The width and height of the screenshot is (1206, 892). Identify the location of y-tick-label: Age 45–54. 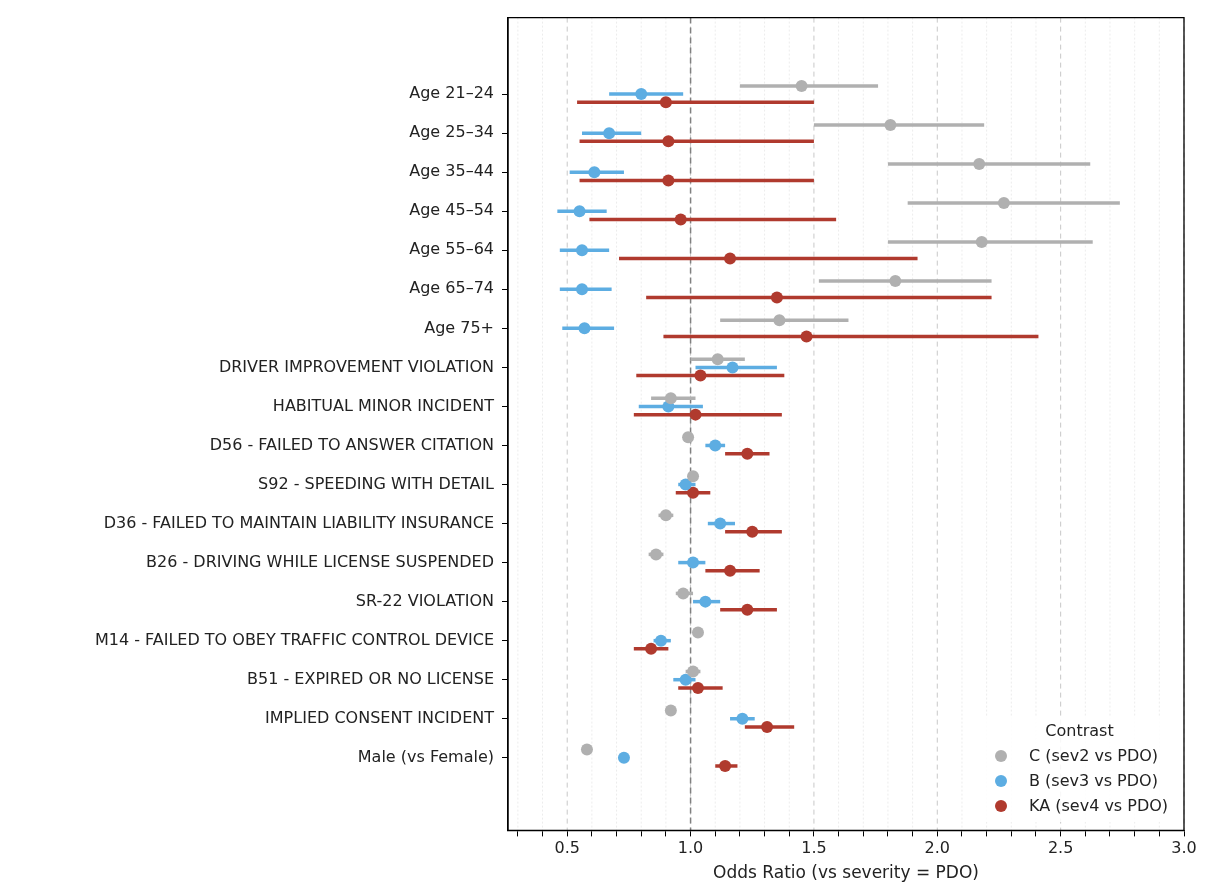
(451, 210).